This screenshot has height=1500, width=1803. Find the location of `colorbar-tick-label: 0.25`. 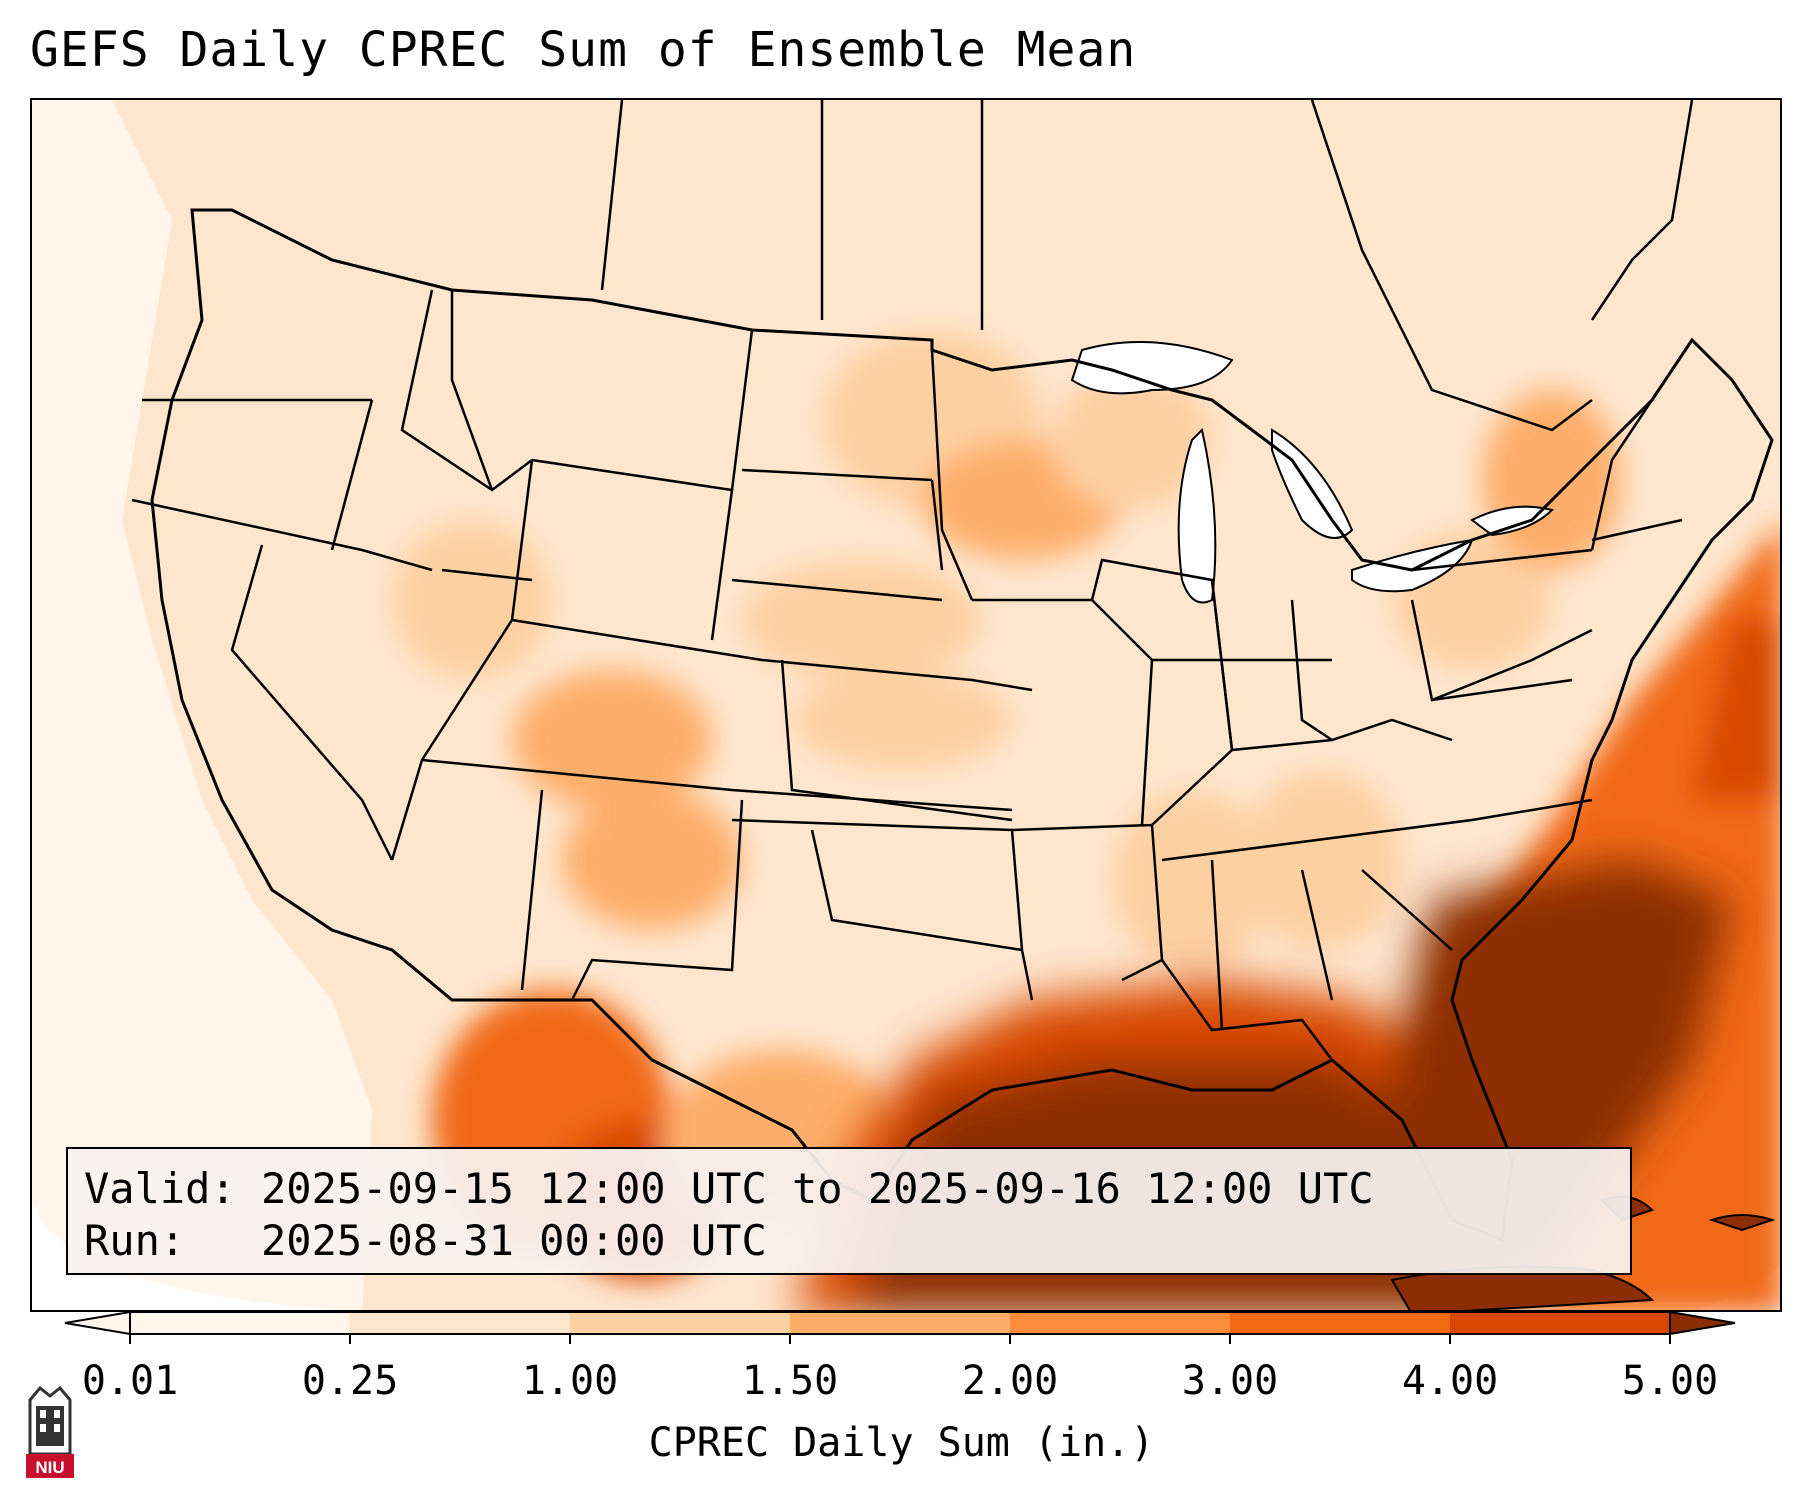

colorbar-tick-label: 0.25 is located at coordinates (350, 1381).